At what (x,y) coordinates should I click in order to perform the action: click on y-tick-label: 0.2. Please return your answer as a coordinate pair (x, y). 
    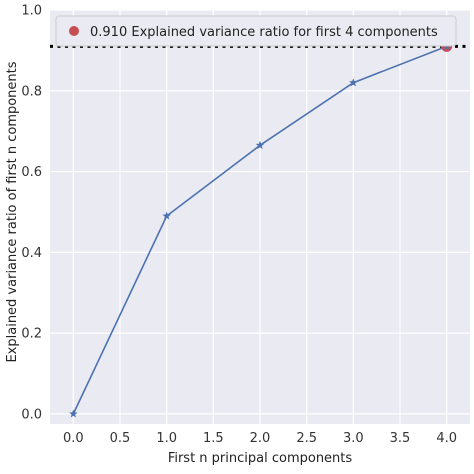
    Looking at the image, I should click on (31, 334).